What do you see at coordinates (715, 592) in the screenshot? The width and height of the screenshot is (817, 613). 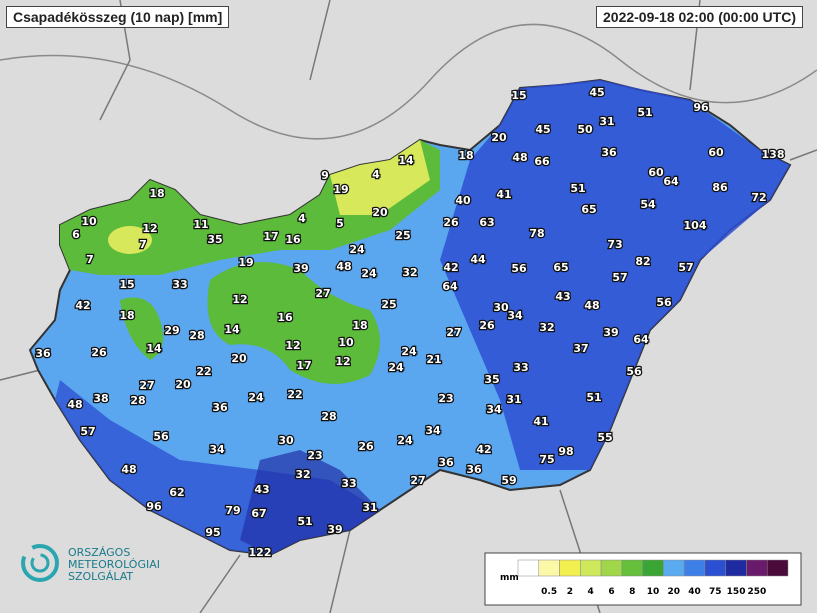 I see `legend-label: 75` at bounding box center [715, 592].